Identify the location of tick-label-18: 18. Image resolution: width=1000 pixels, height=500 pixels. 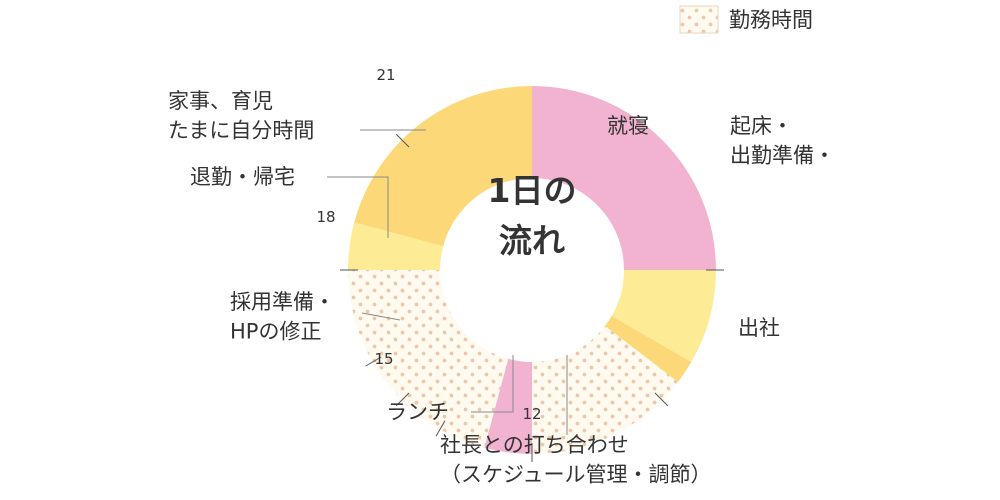
(325, 217).